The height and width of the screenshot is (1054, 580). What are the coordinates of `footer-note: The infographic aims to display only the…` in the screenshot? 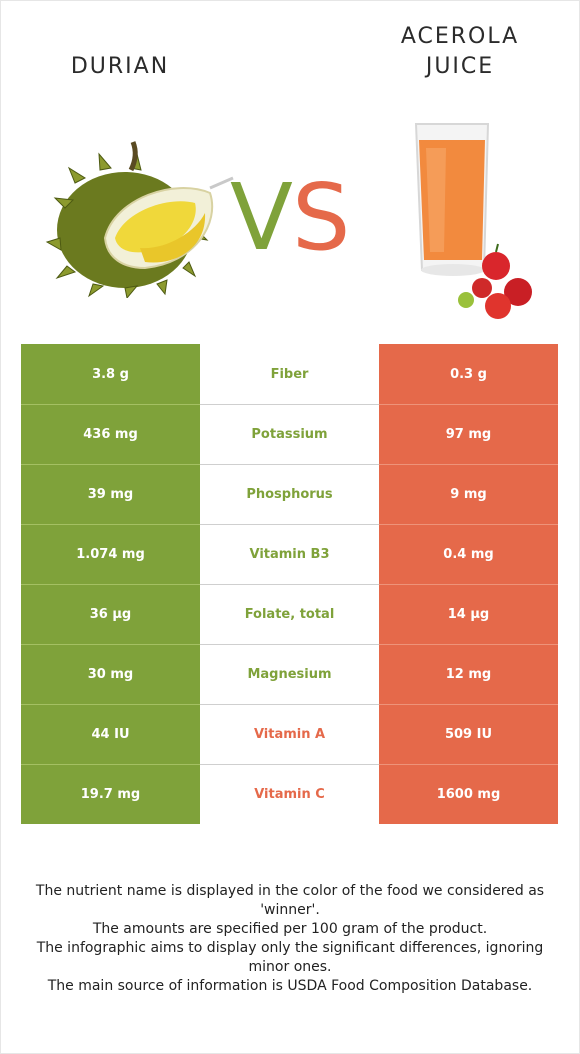 It's located at (290, 957).